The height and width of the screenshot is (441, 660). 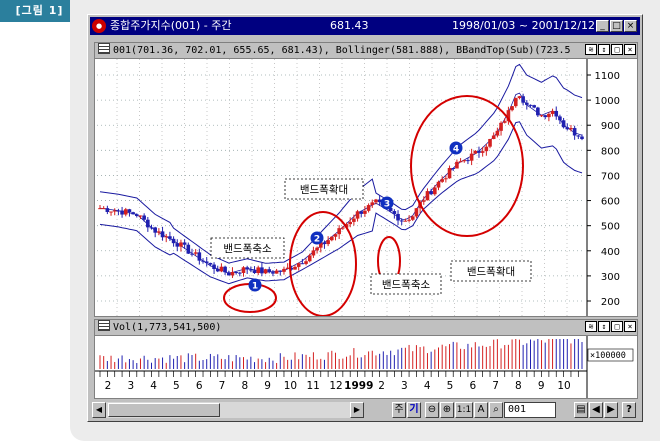 What do you see at coordinates (610, 151) in the screenshot?
I see `y-tick-label: 800` at bounding box center [610, 151].